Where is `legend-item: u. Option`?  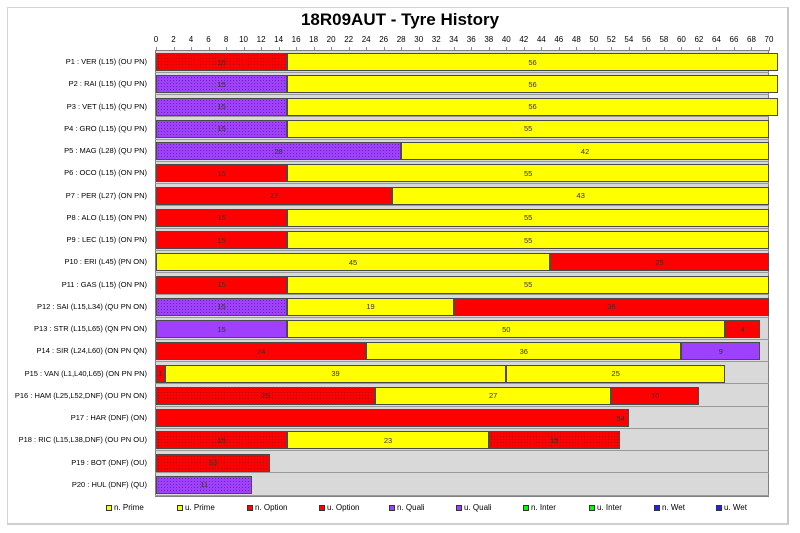 legend-item: u. Option is located at coordinates (339, 507).